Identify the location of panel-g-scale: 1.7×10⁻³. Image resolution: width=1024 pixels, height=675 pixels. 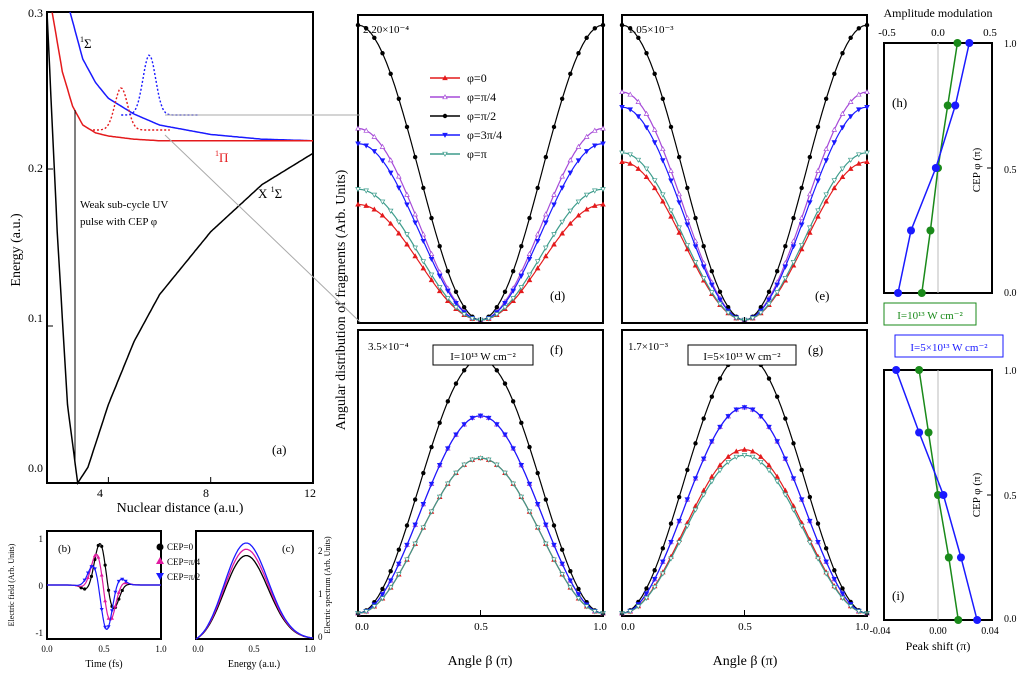
(648, 347).